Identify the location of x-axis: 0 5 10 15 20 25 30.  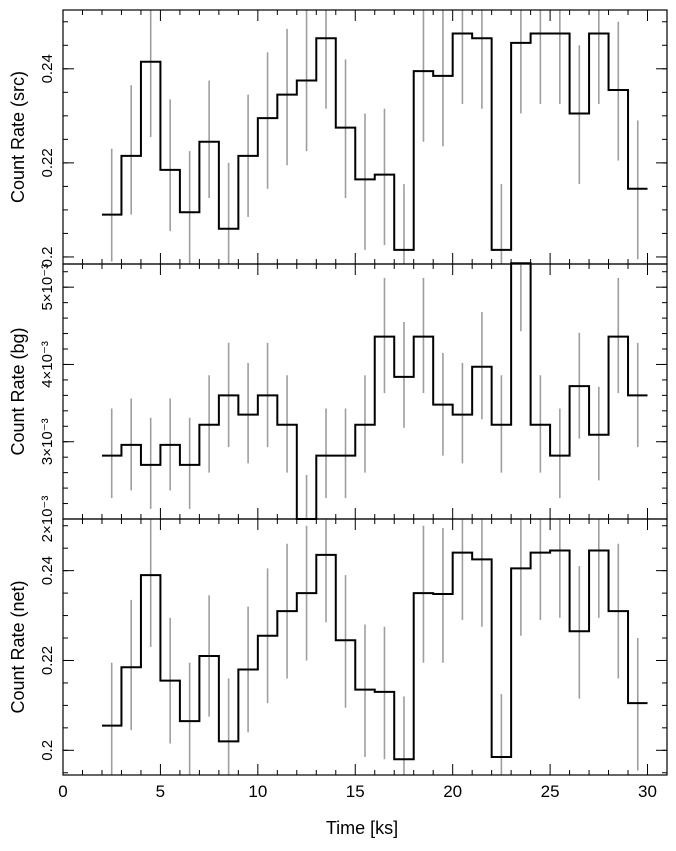
(357, 791).